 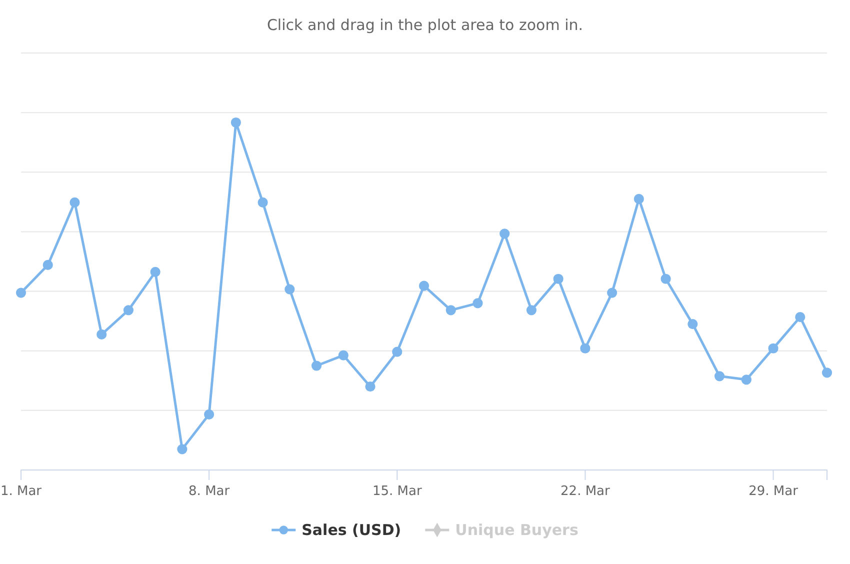 What do you see at coordinates (209, 492) in the screenshot?
I see `x-tick-label: 8. Mar` at bounding box center [209, 492].